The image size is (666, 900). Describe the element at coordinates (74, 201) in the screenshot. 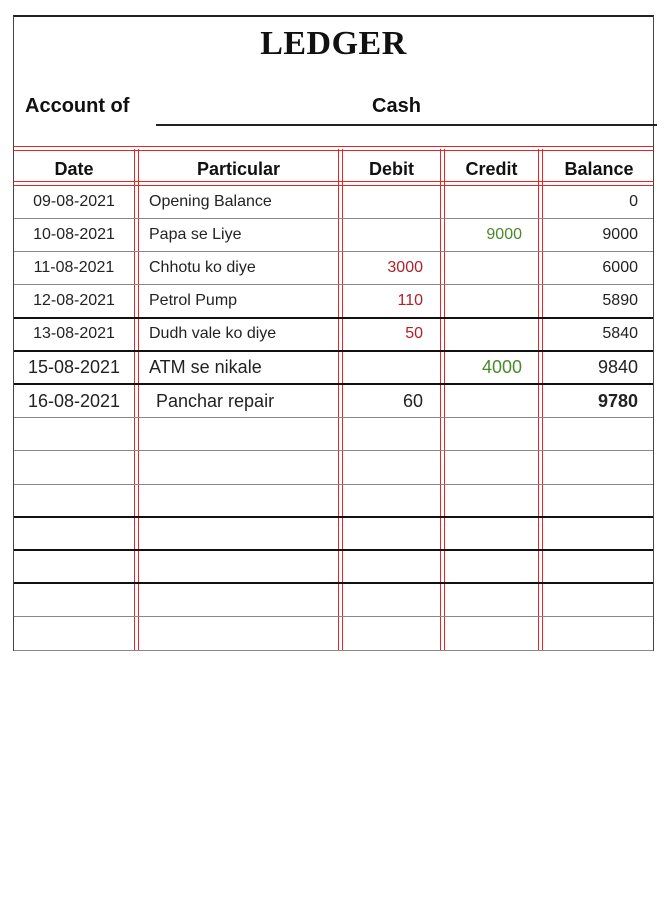

I see `cell-date: 09-08-2021` at that location.